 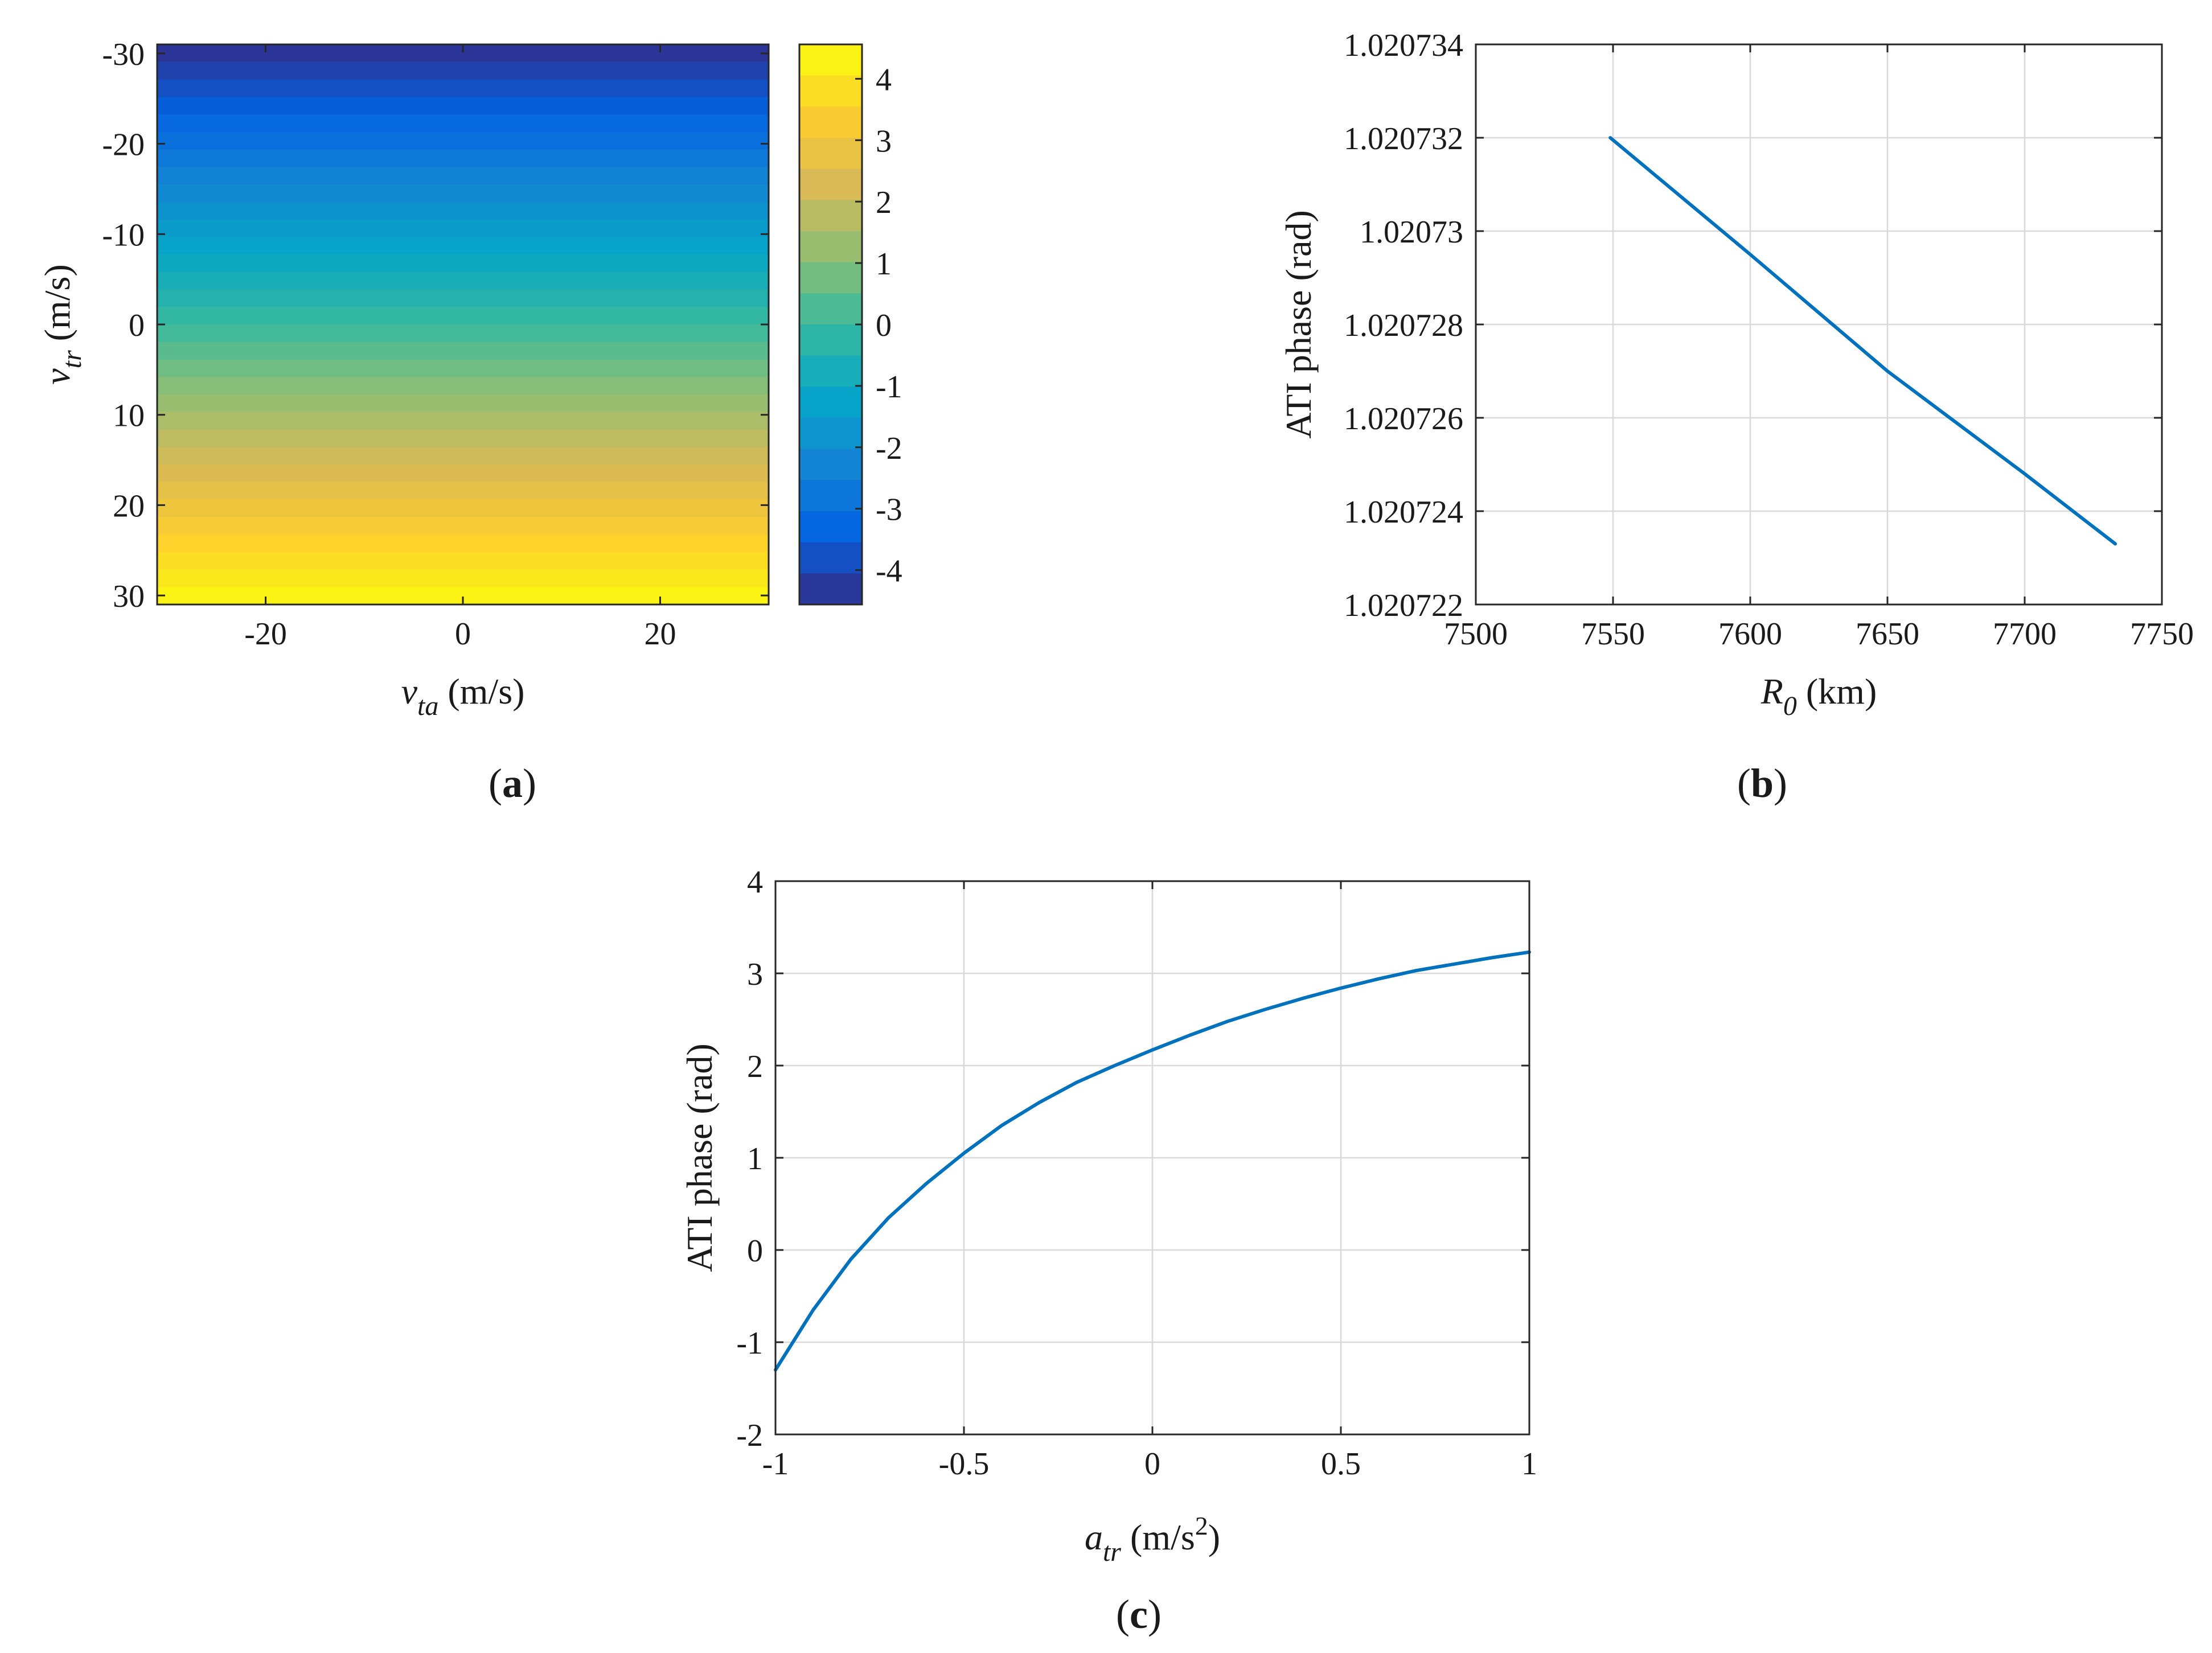 What do you see at coordinates (1476, 634) in the screenshot?
I see `x-tick-label: 7500` at bounding box center [1476, 634].